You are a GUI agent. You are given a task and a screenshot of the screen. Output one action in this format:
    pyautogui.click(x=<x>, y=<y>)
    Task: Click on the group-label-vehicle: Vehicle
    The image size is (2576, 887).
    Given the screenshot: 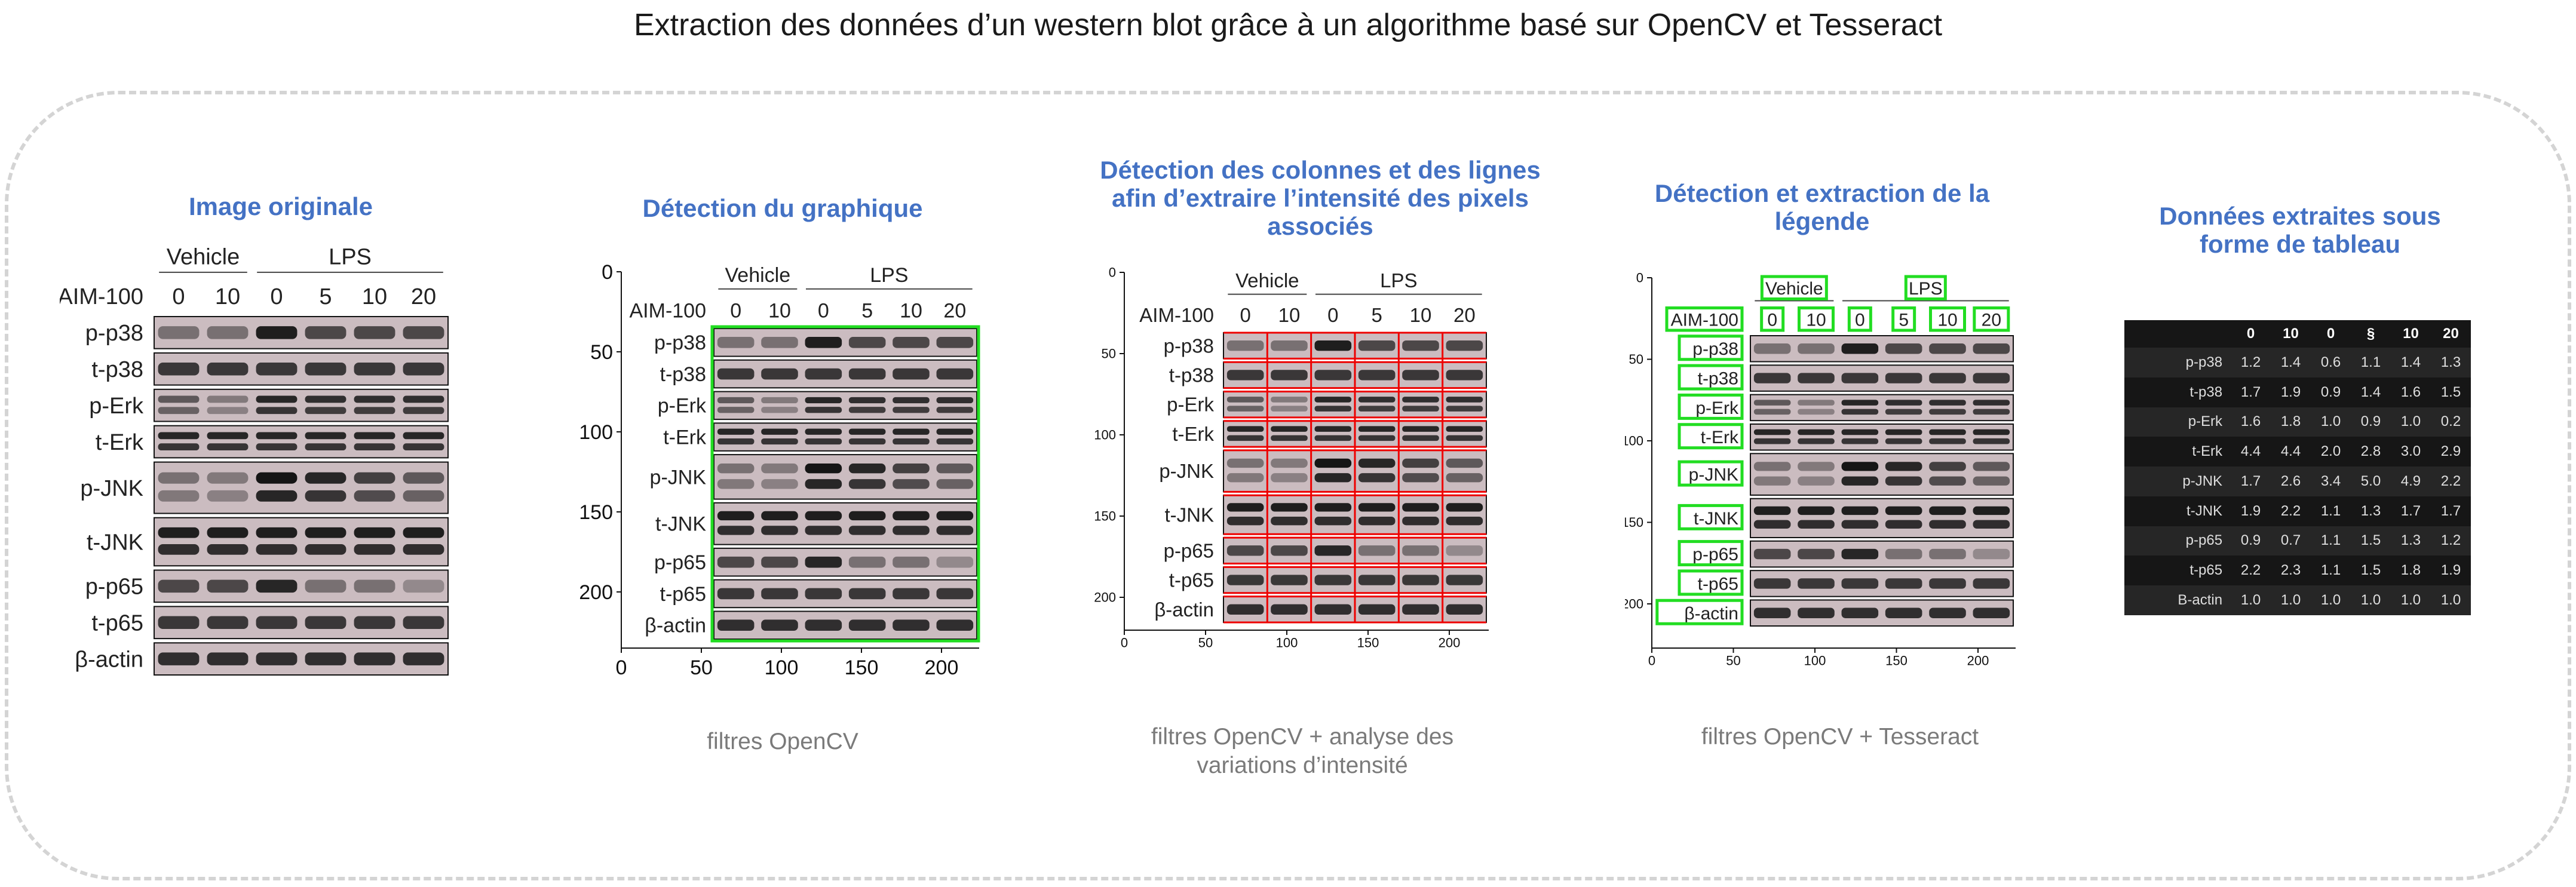 What is the action you would take?
    pyautogui.click(x=758, y=275)
    